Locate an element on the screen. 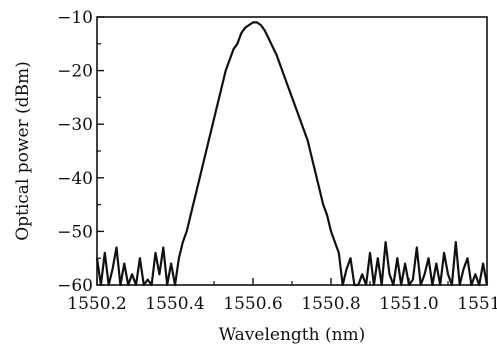 The image size is (497, 347). x-tick-labels: 1550.2 1550.4 1550.6 1550.8 1551.0 1551.2 is located at coordinates (282, 304).